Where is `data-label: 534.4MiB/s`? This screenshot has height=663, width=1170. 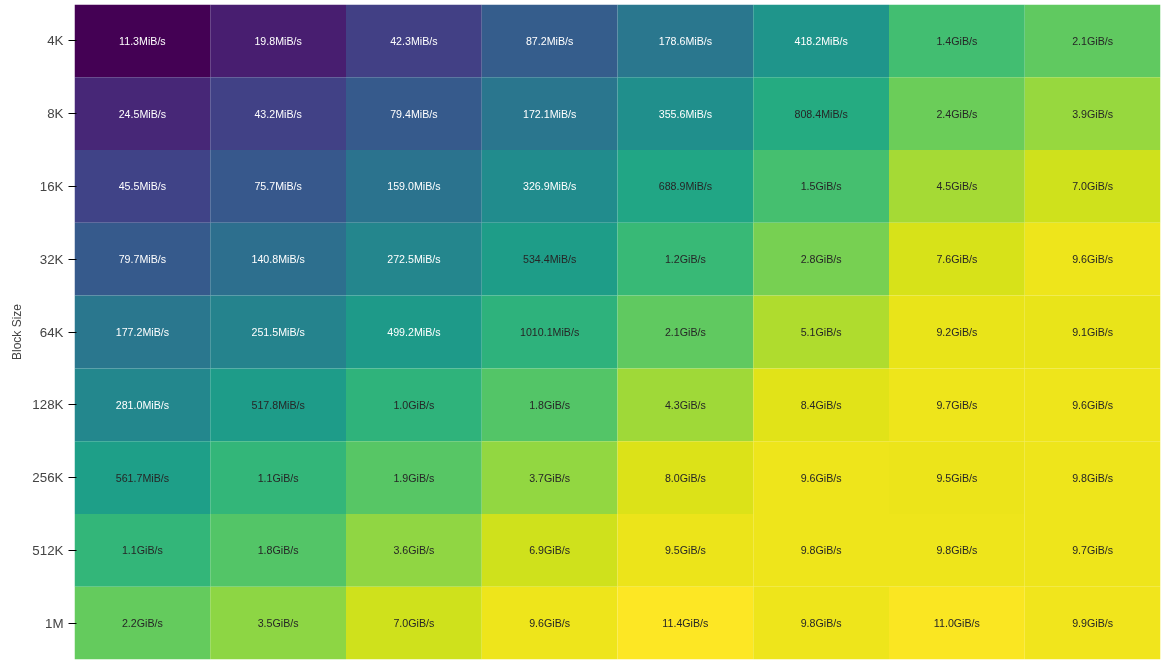
data-label: 534.4MiB/s is located at coordinates (549, 259).